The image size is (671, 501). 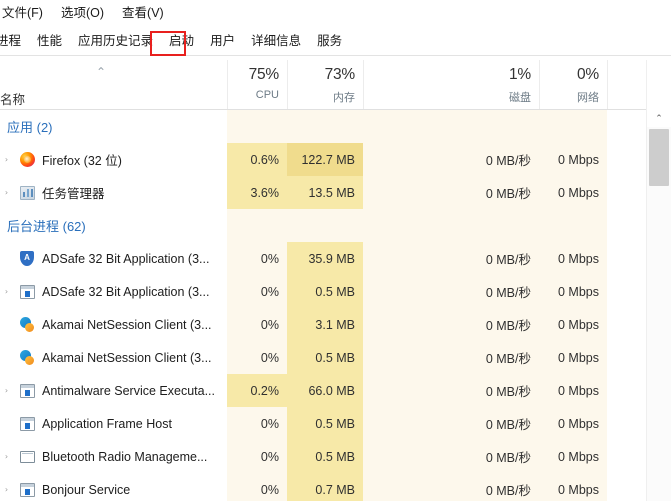 I want to click on header-scrollbar-gap, so click(x=658, y=85).